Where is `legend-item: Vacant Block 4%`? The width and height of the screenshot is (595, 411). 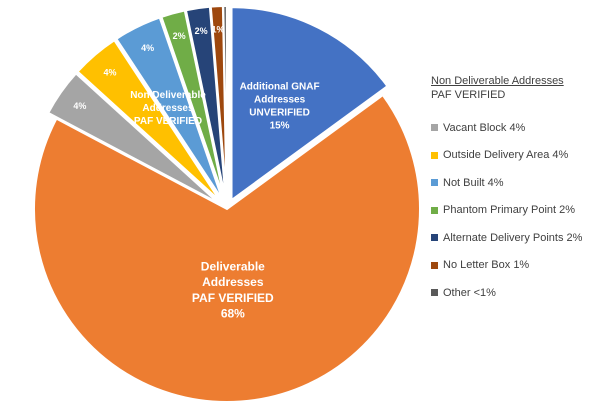
legend-item: Vacant Block 4% is located at coordinates (506, 128).